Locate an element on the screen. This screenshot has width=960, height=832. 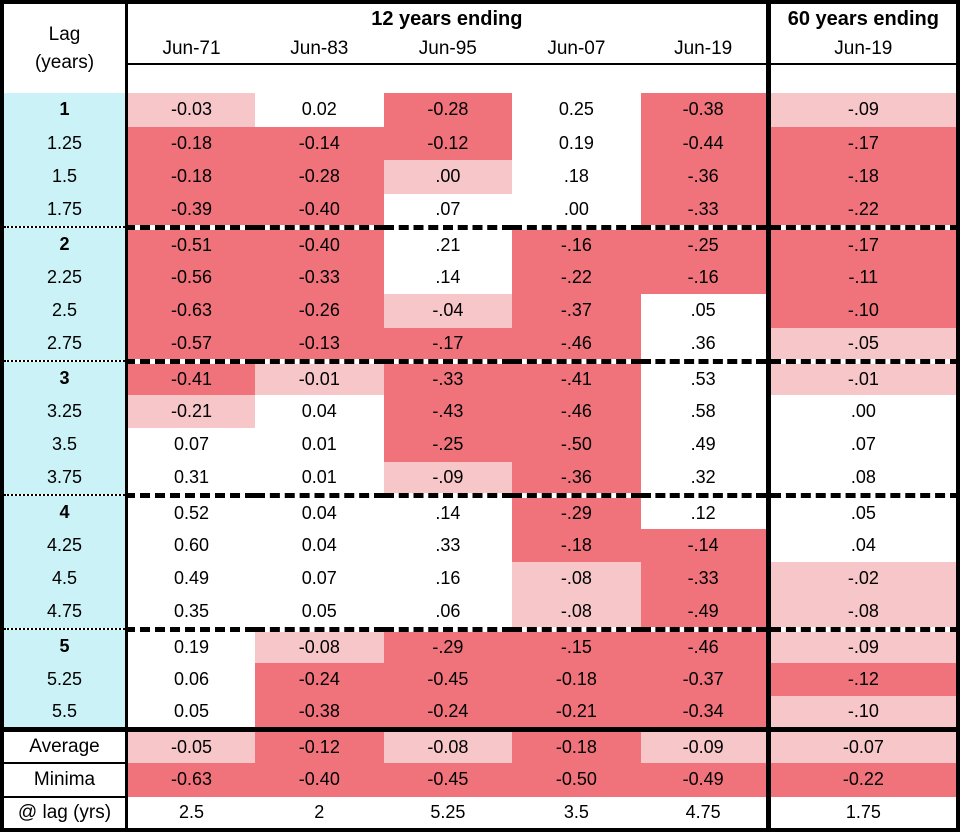
value-cell: .21 is located at coordinates (448, 242).